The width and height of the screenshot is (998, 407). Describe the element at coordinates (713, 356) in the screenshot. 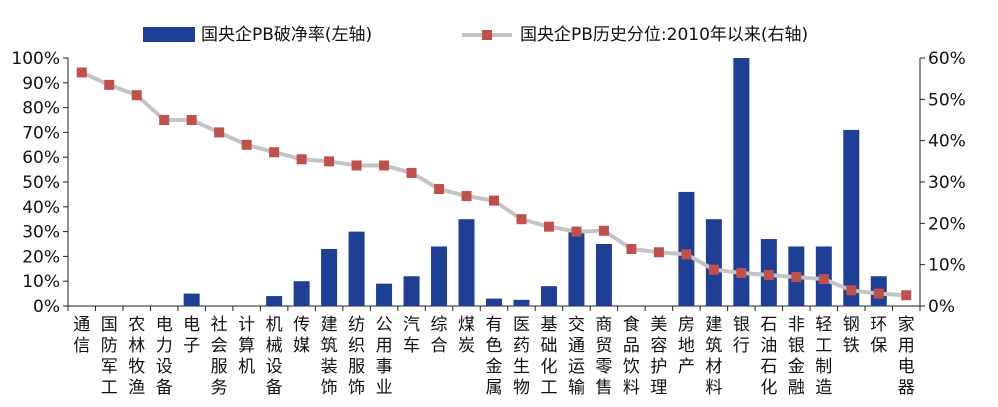

I see `x-tick-label: 建筑材料` at that location.